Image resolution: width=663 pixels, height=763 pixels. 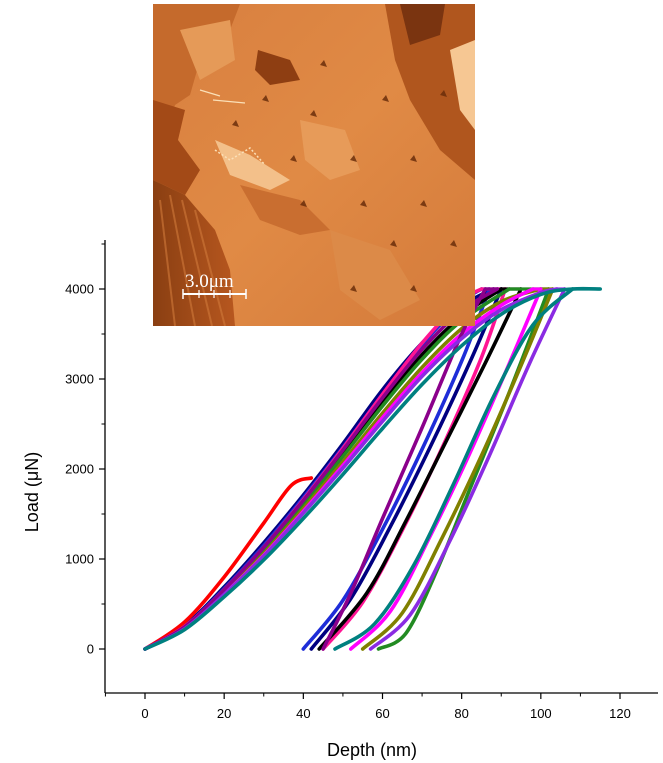 What do you see at coordinates (32, 492) in the screenshot?
I see `y-axis-title: Load (μN)` at bounding box center [32, 492].